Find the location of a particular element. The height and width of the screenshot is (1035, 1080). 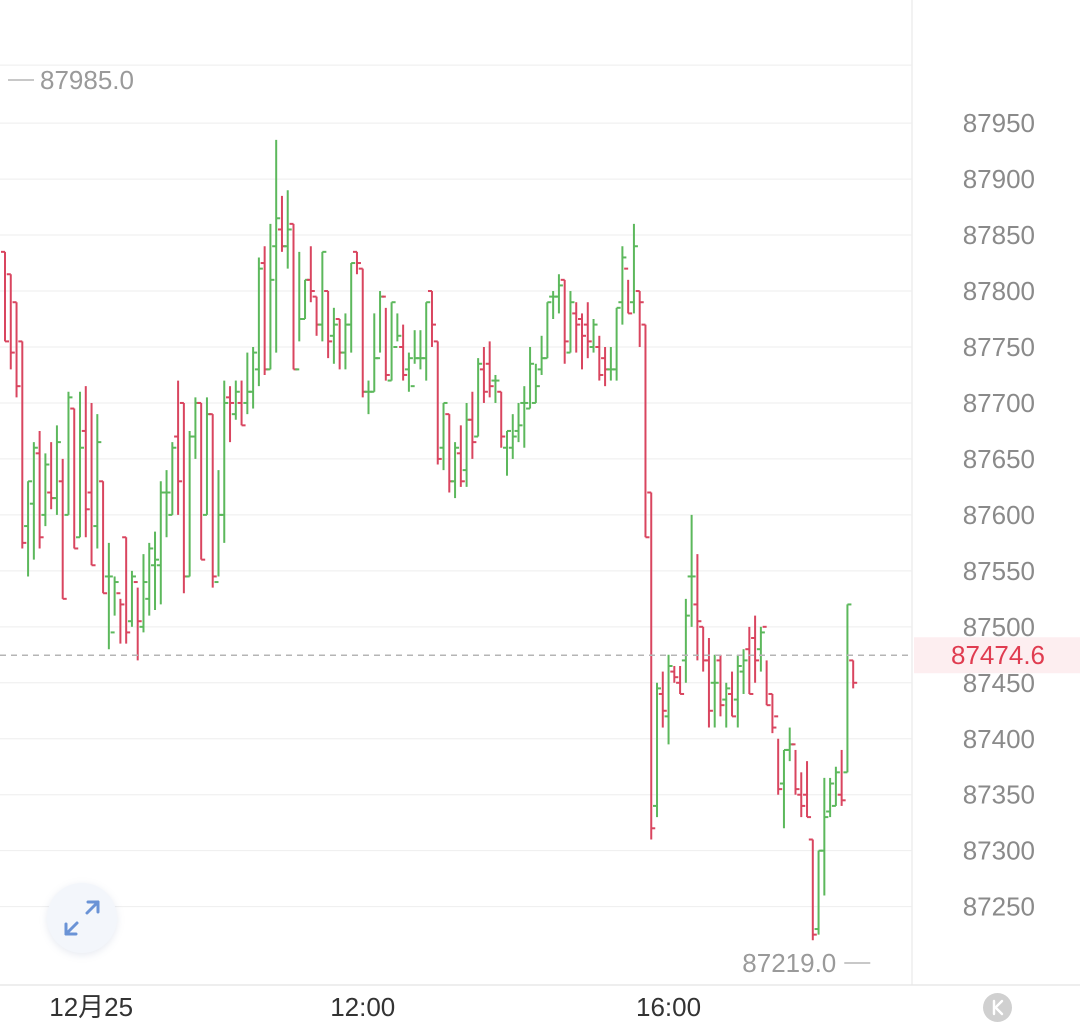

k-icon is located at coordinates (998, 1007).